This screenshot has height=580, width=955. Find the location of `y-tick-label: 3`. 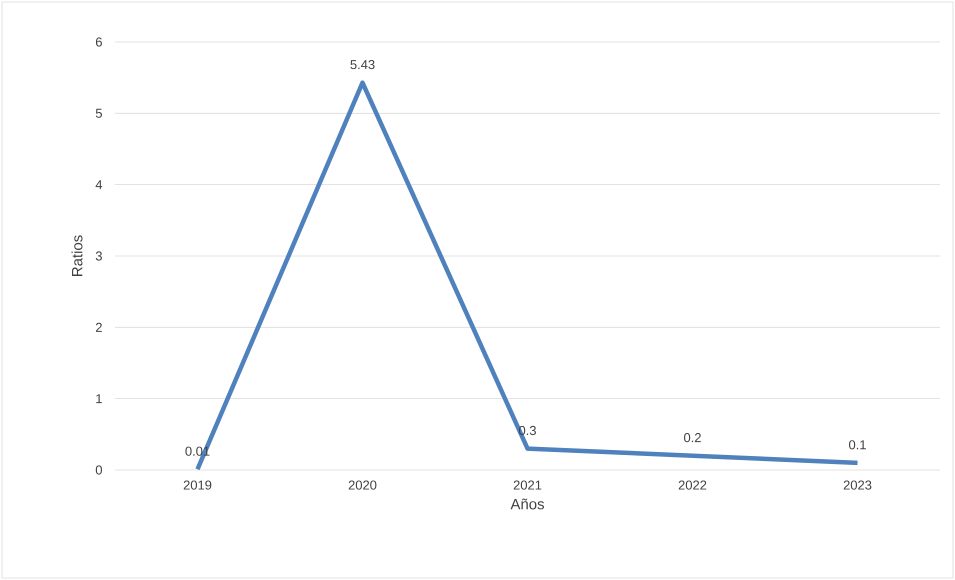

y-tick-label: 3 is located at coordinates (99, 256).